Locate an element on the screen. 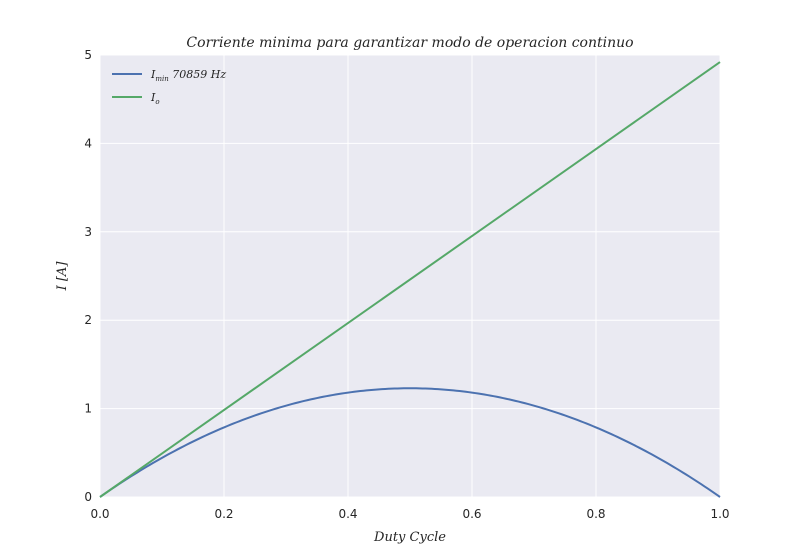  legend-label-0: Imin 70859 Hz is located at coordinates (188, 75).